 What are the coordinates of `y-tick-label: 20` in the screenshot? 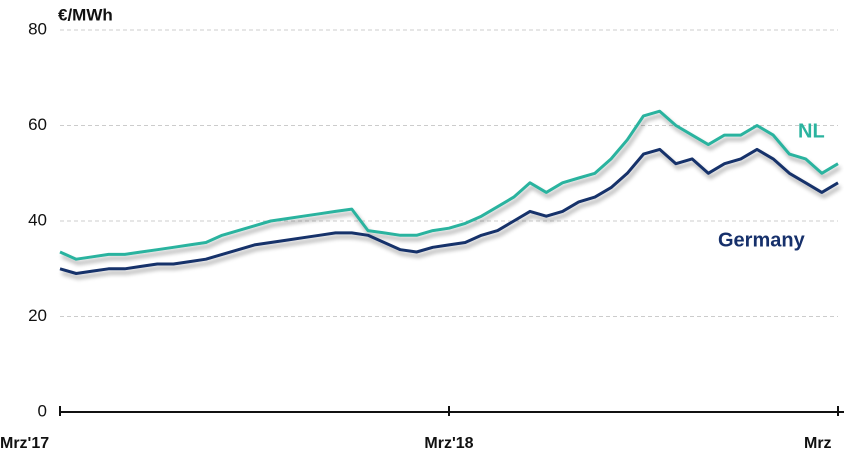 It's located at (37, 315).